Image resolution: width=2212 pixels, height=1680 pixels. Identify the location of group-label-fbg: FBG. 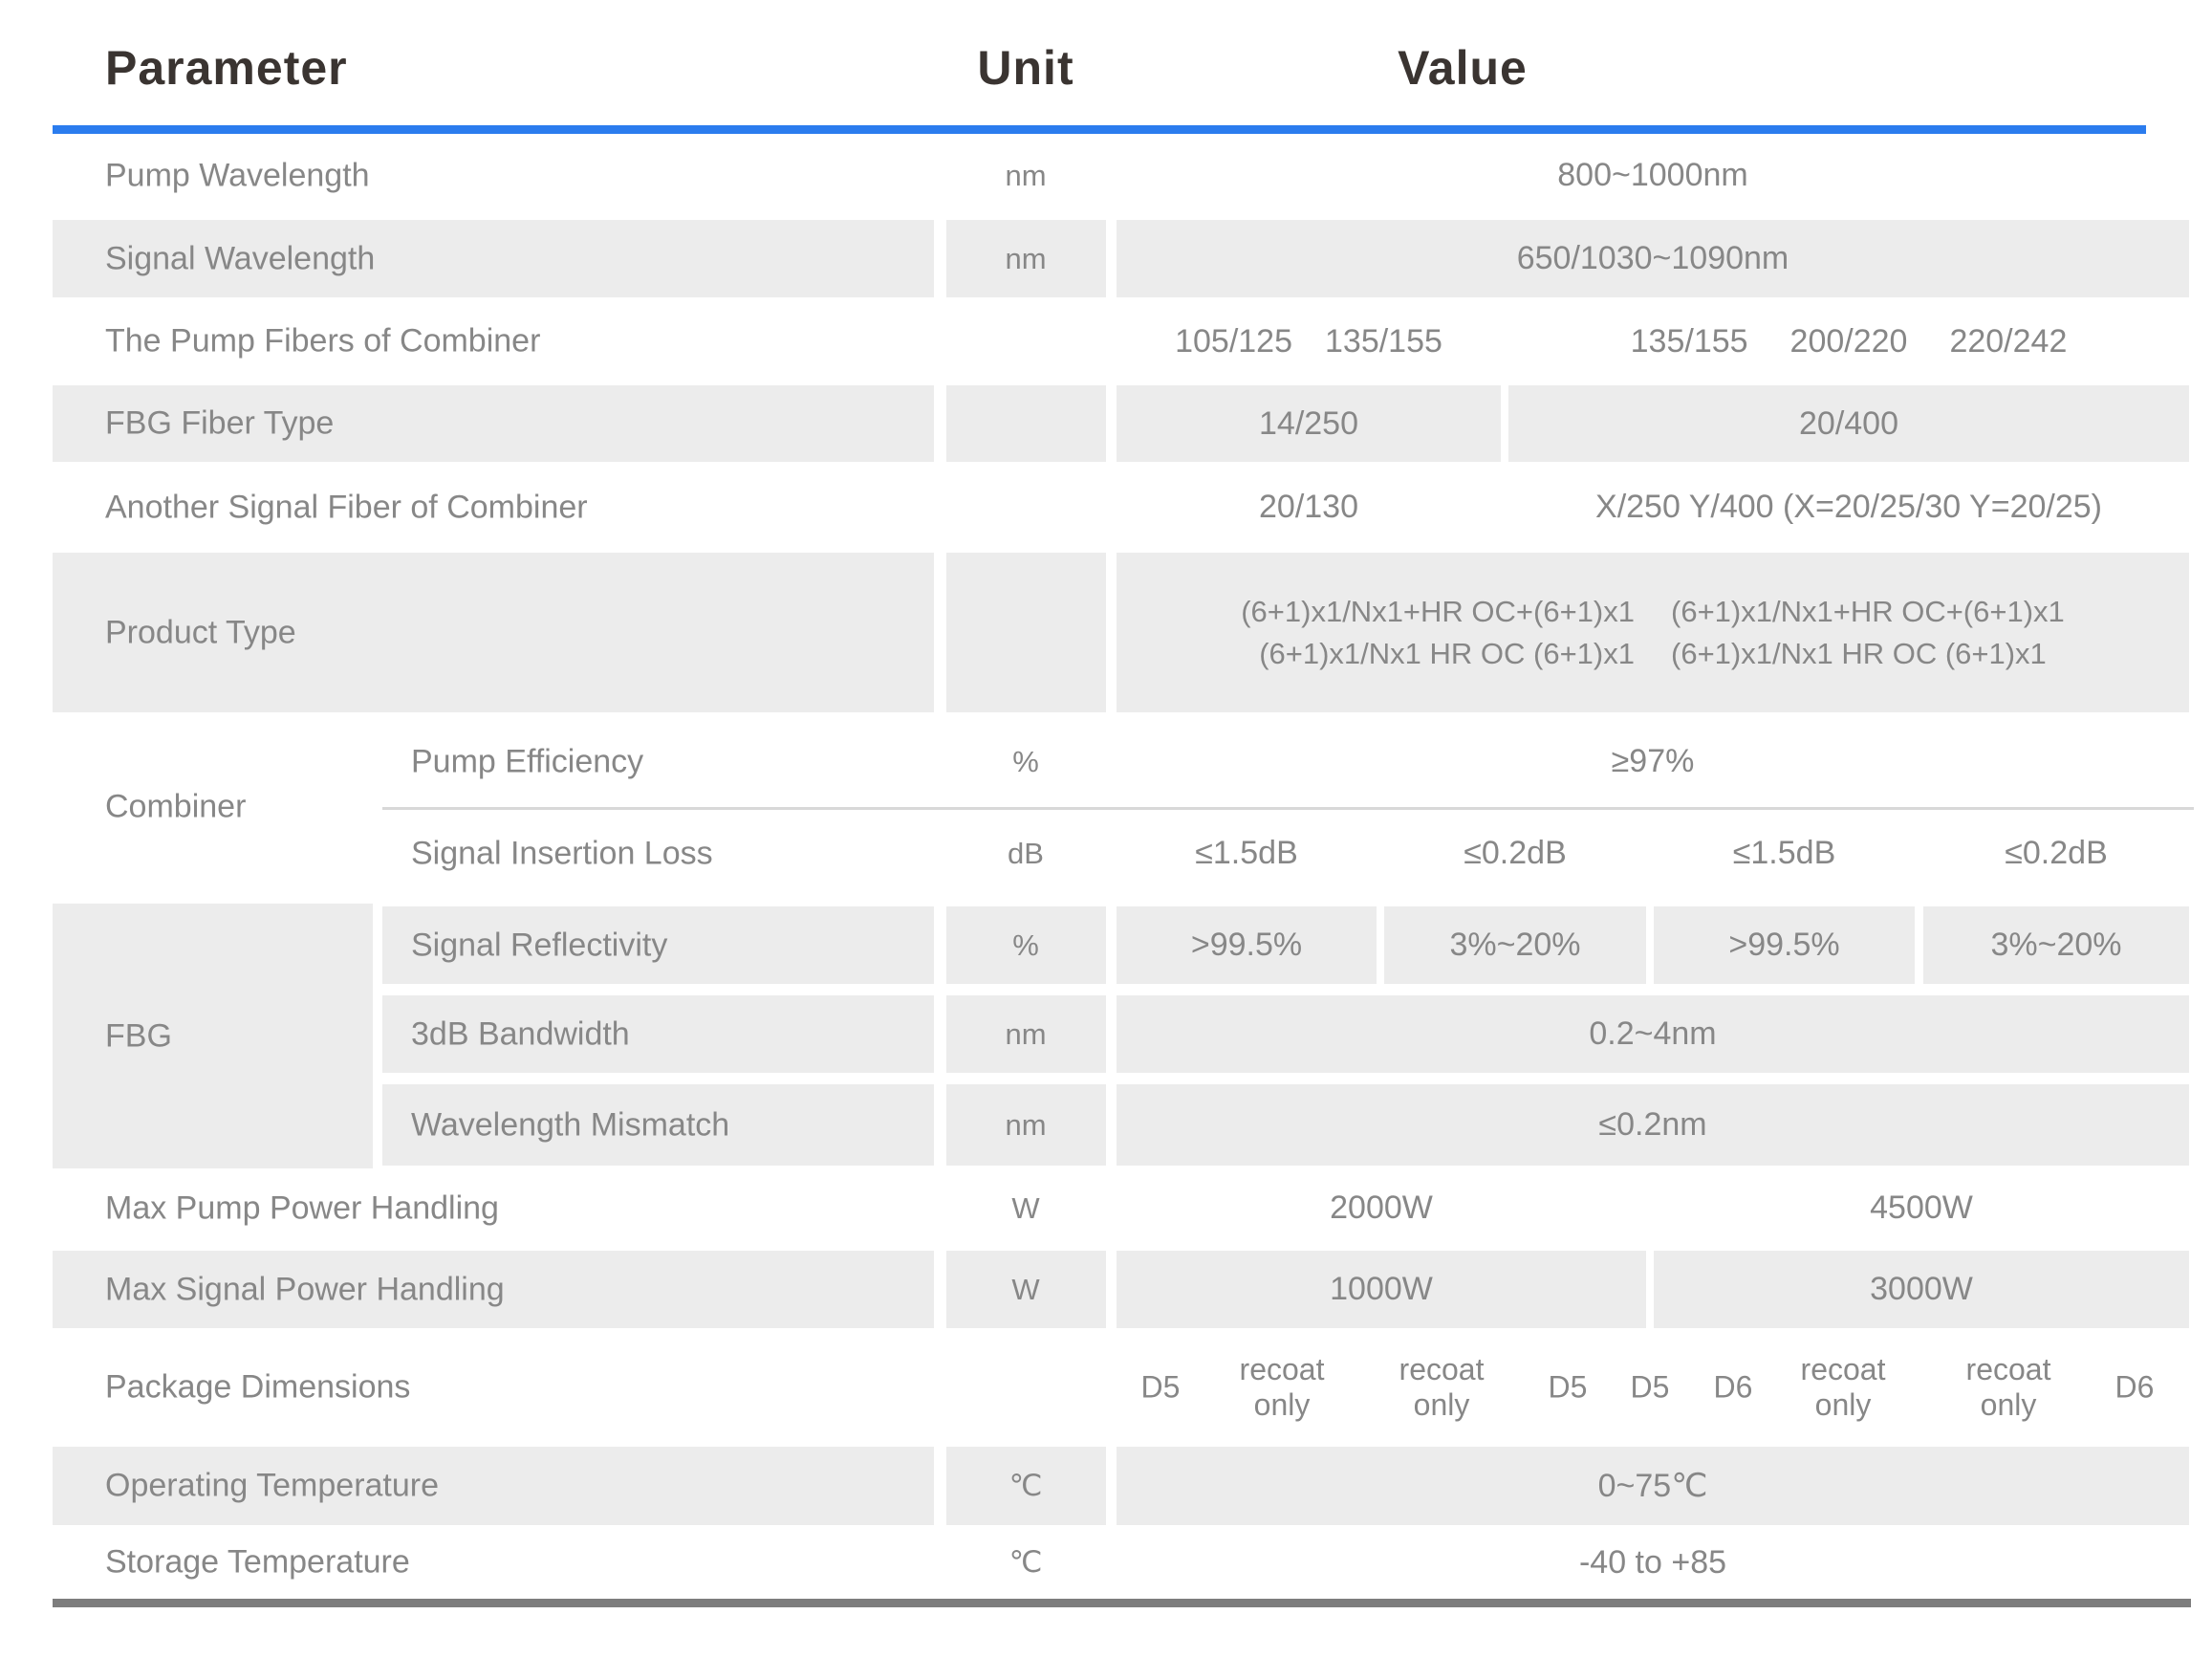
(138, 1036).